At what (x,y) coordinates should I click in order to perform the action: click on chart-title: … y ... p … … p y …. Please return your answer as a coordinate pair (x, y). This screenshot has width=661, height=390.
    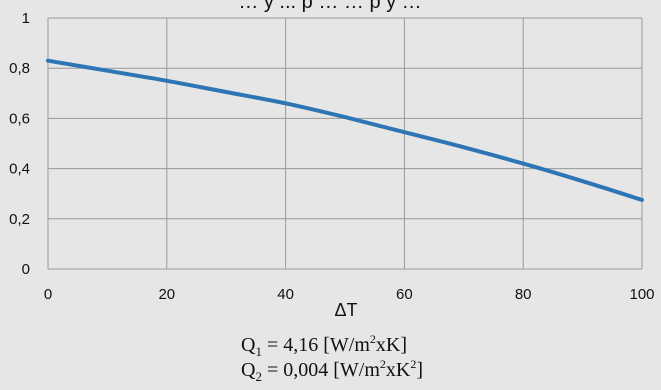
    Looking at the image, I should click on (329, 6).